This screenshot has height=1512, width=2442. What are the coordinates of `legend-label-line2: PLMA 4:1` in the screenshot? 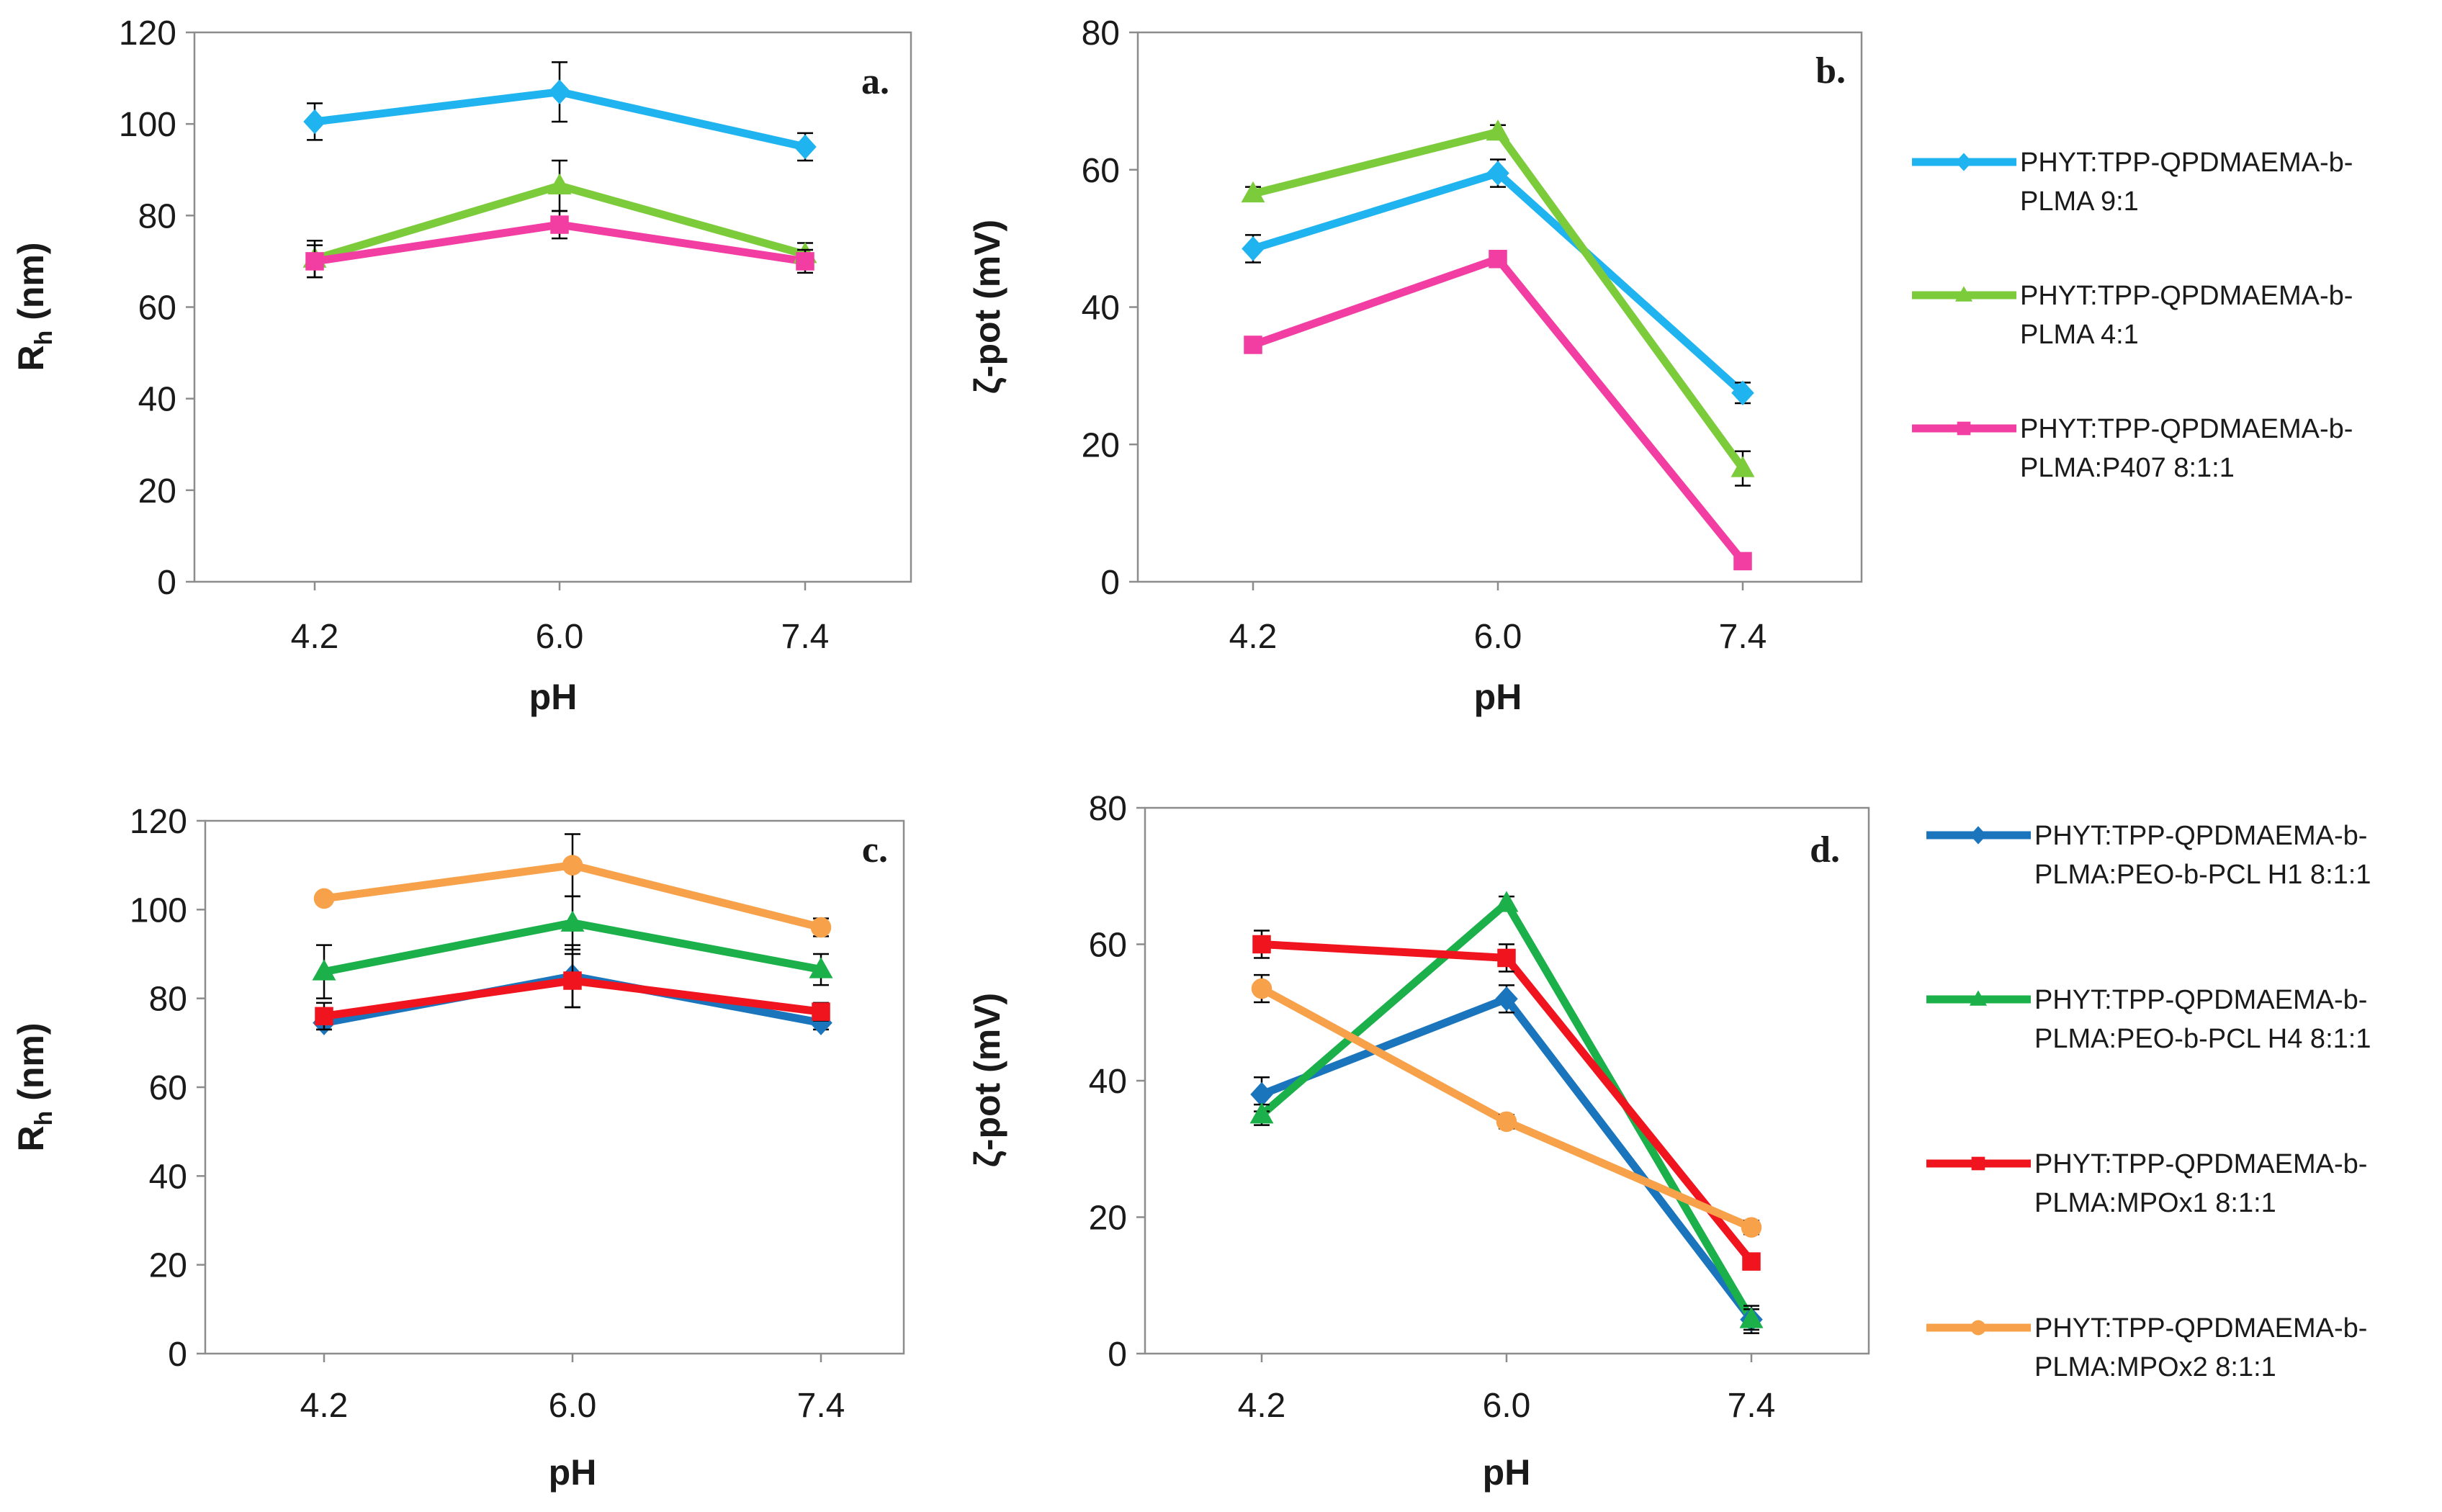 It's located at (2079, 335).